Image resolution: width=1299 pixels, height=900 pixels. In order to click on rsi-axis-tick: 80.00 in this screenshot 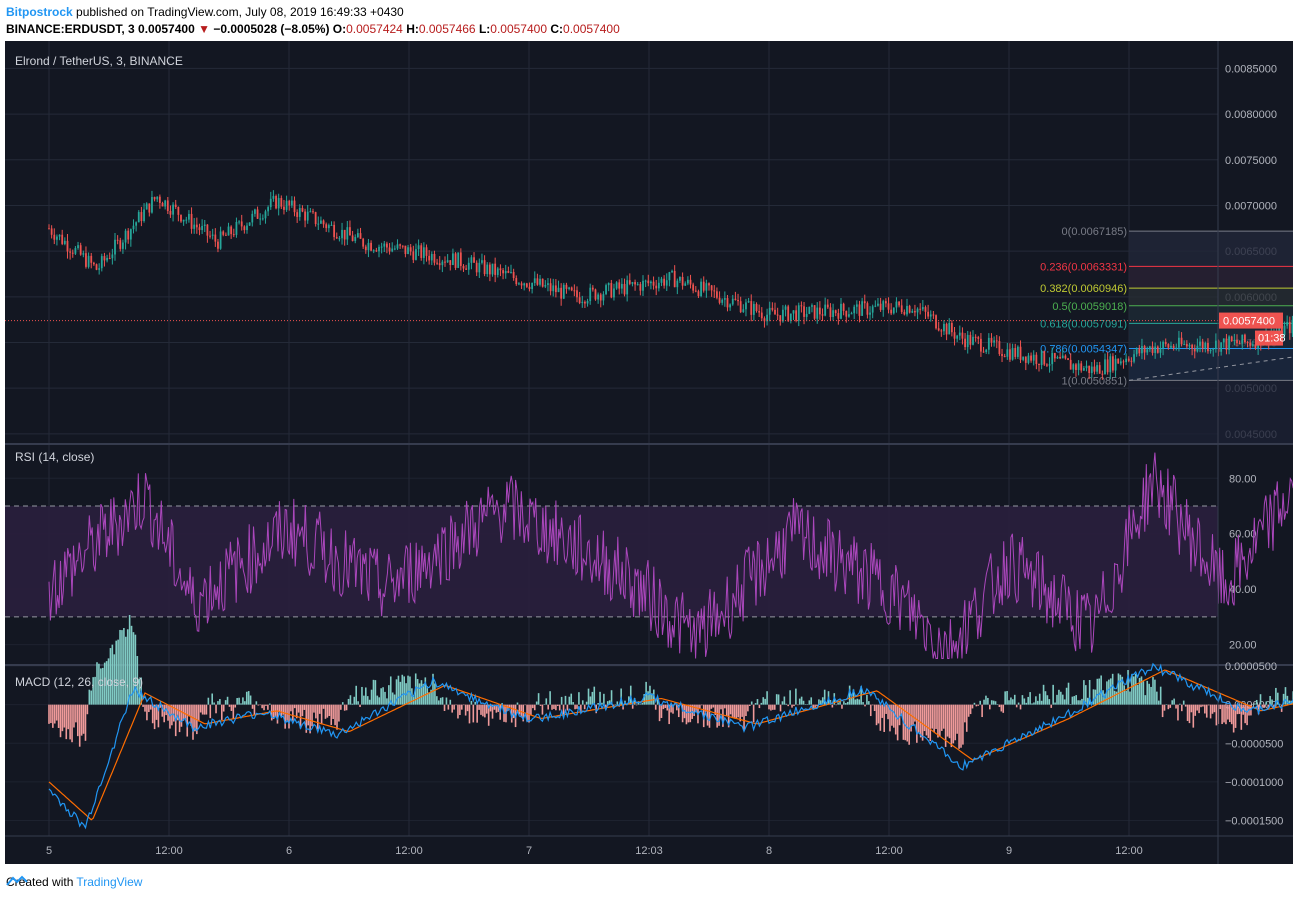, I will do `click(1243, 479)`.